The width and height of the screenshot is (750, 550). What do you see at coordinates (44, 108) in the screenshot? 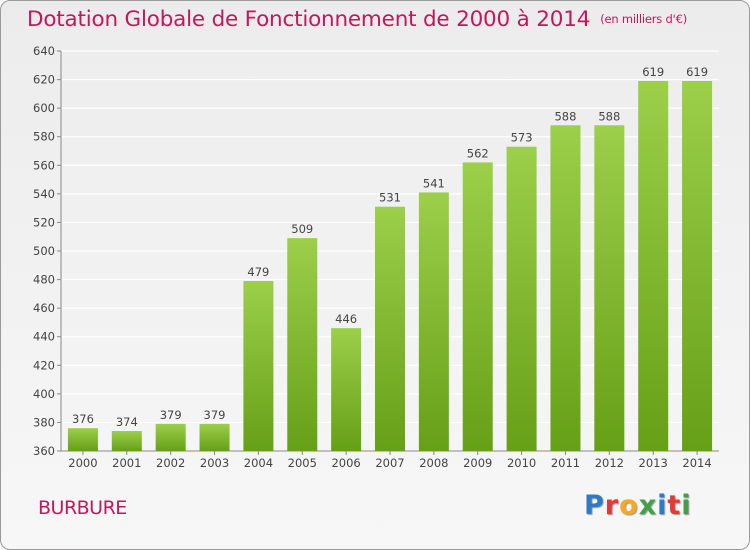
I see `y-tick-label: 600` at bounding box center [44, 108].